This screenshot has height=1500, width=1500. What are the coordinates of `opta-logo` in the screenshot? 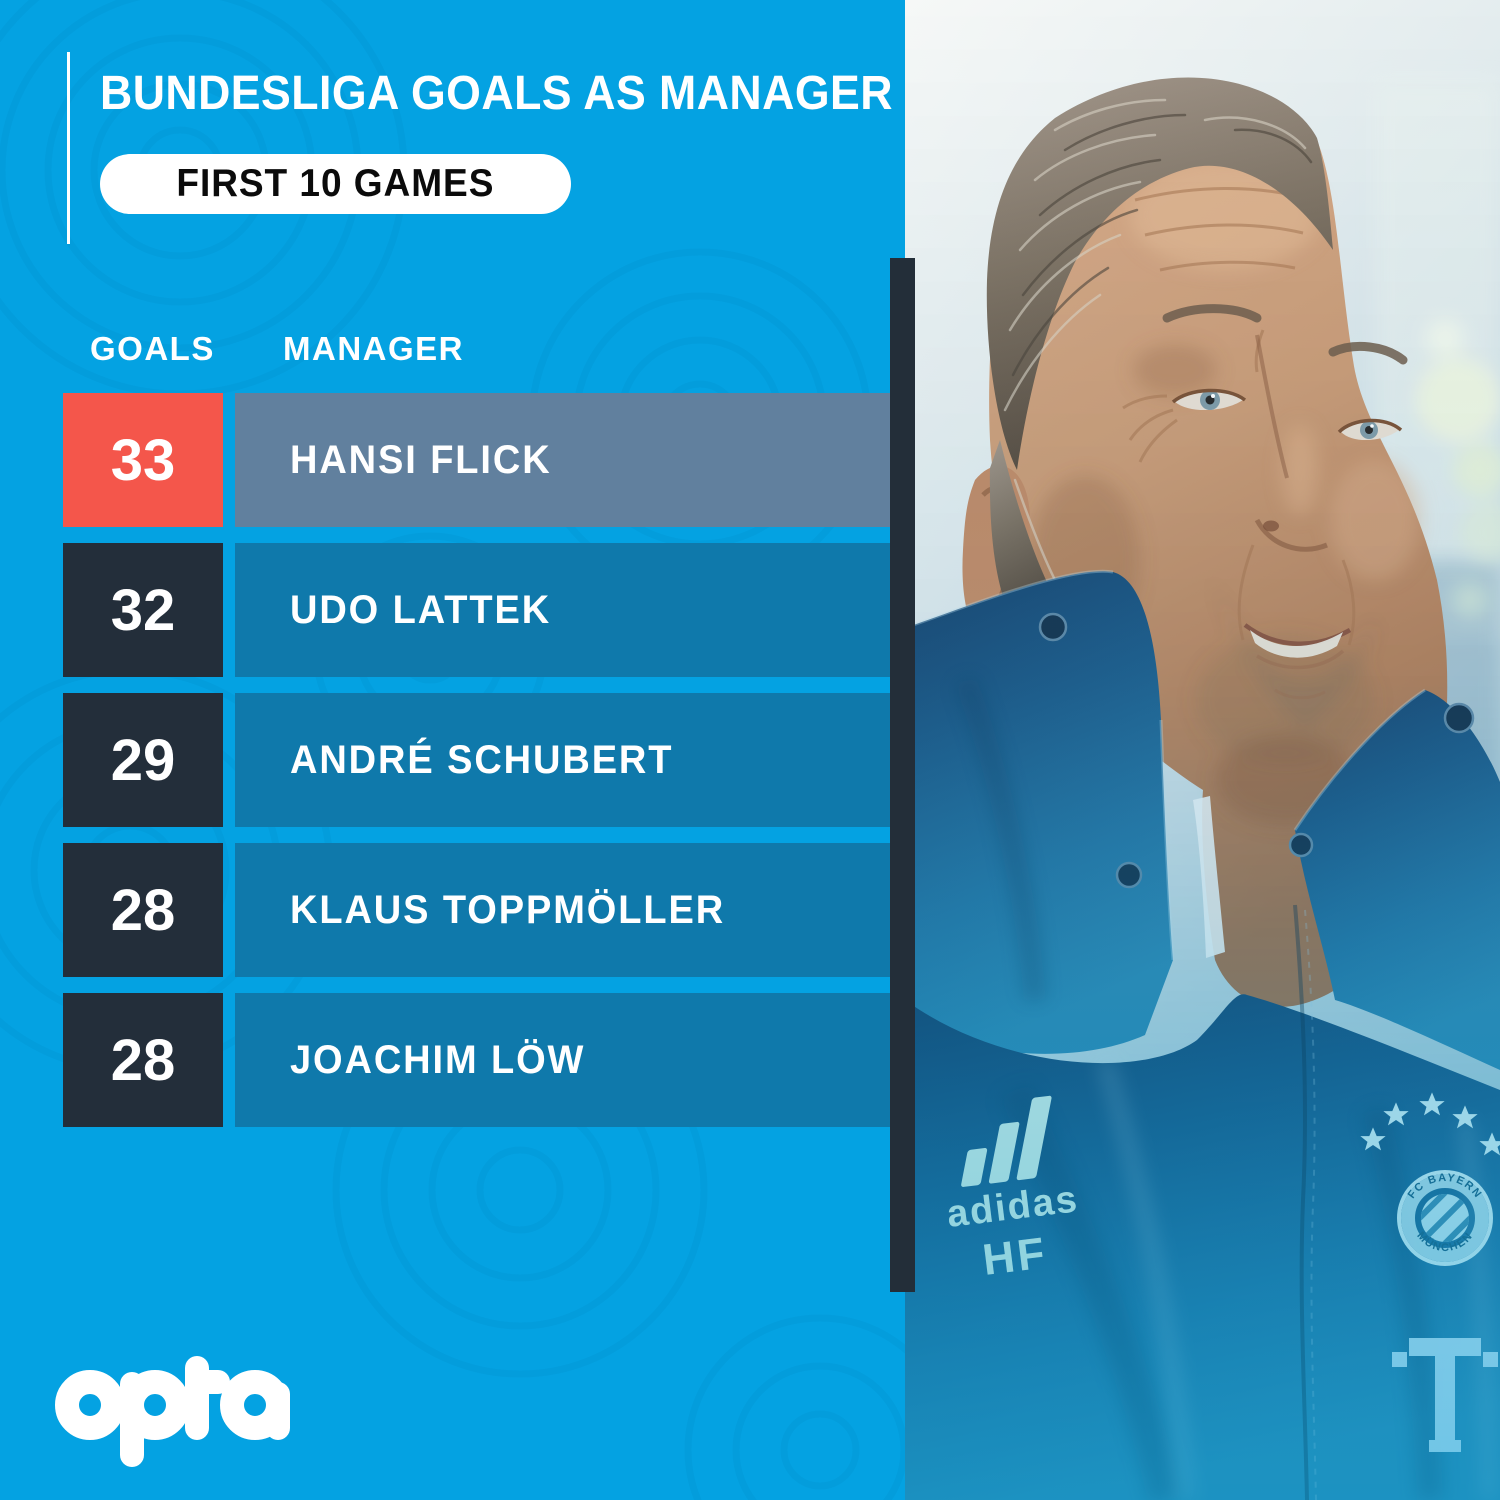 It's located at (172, 1411).